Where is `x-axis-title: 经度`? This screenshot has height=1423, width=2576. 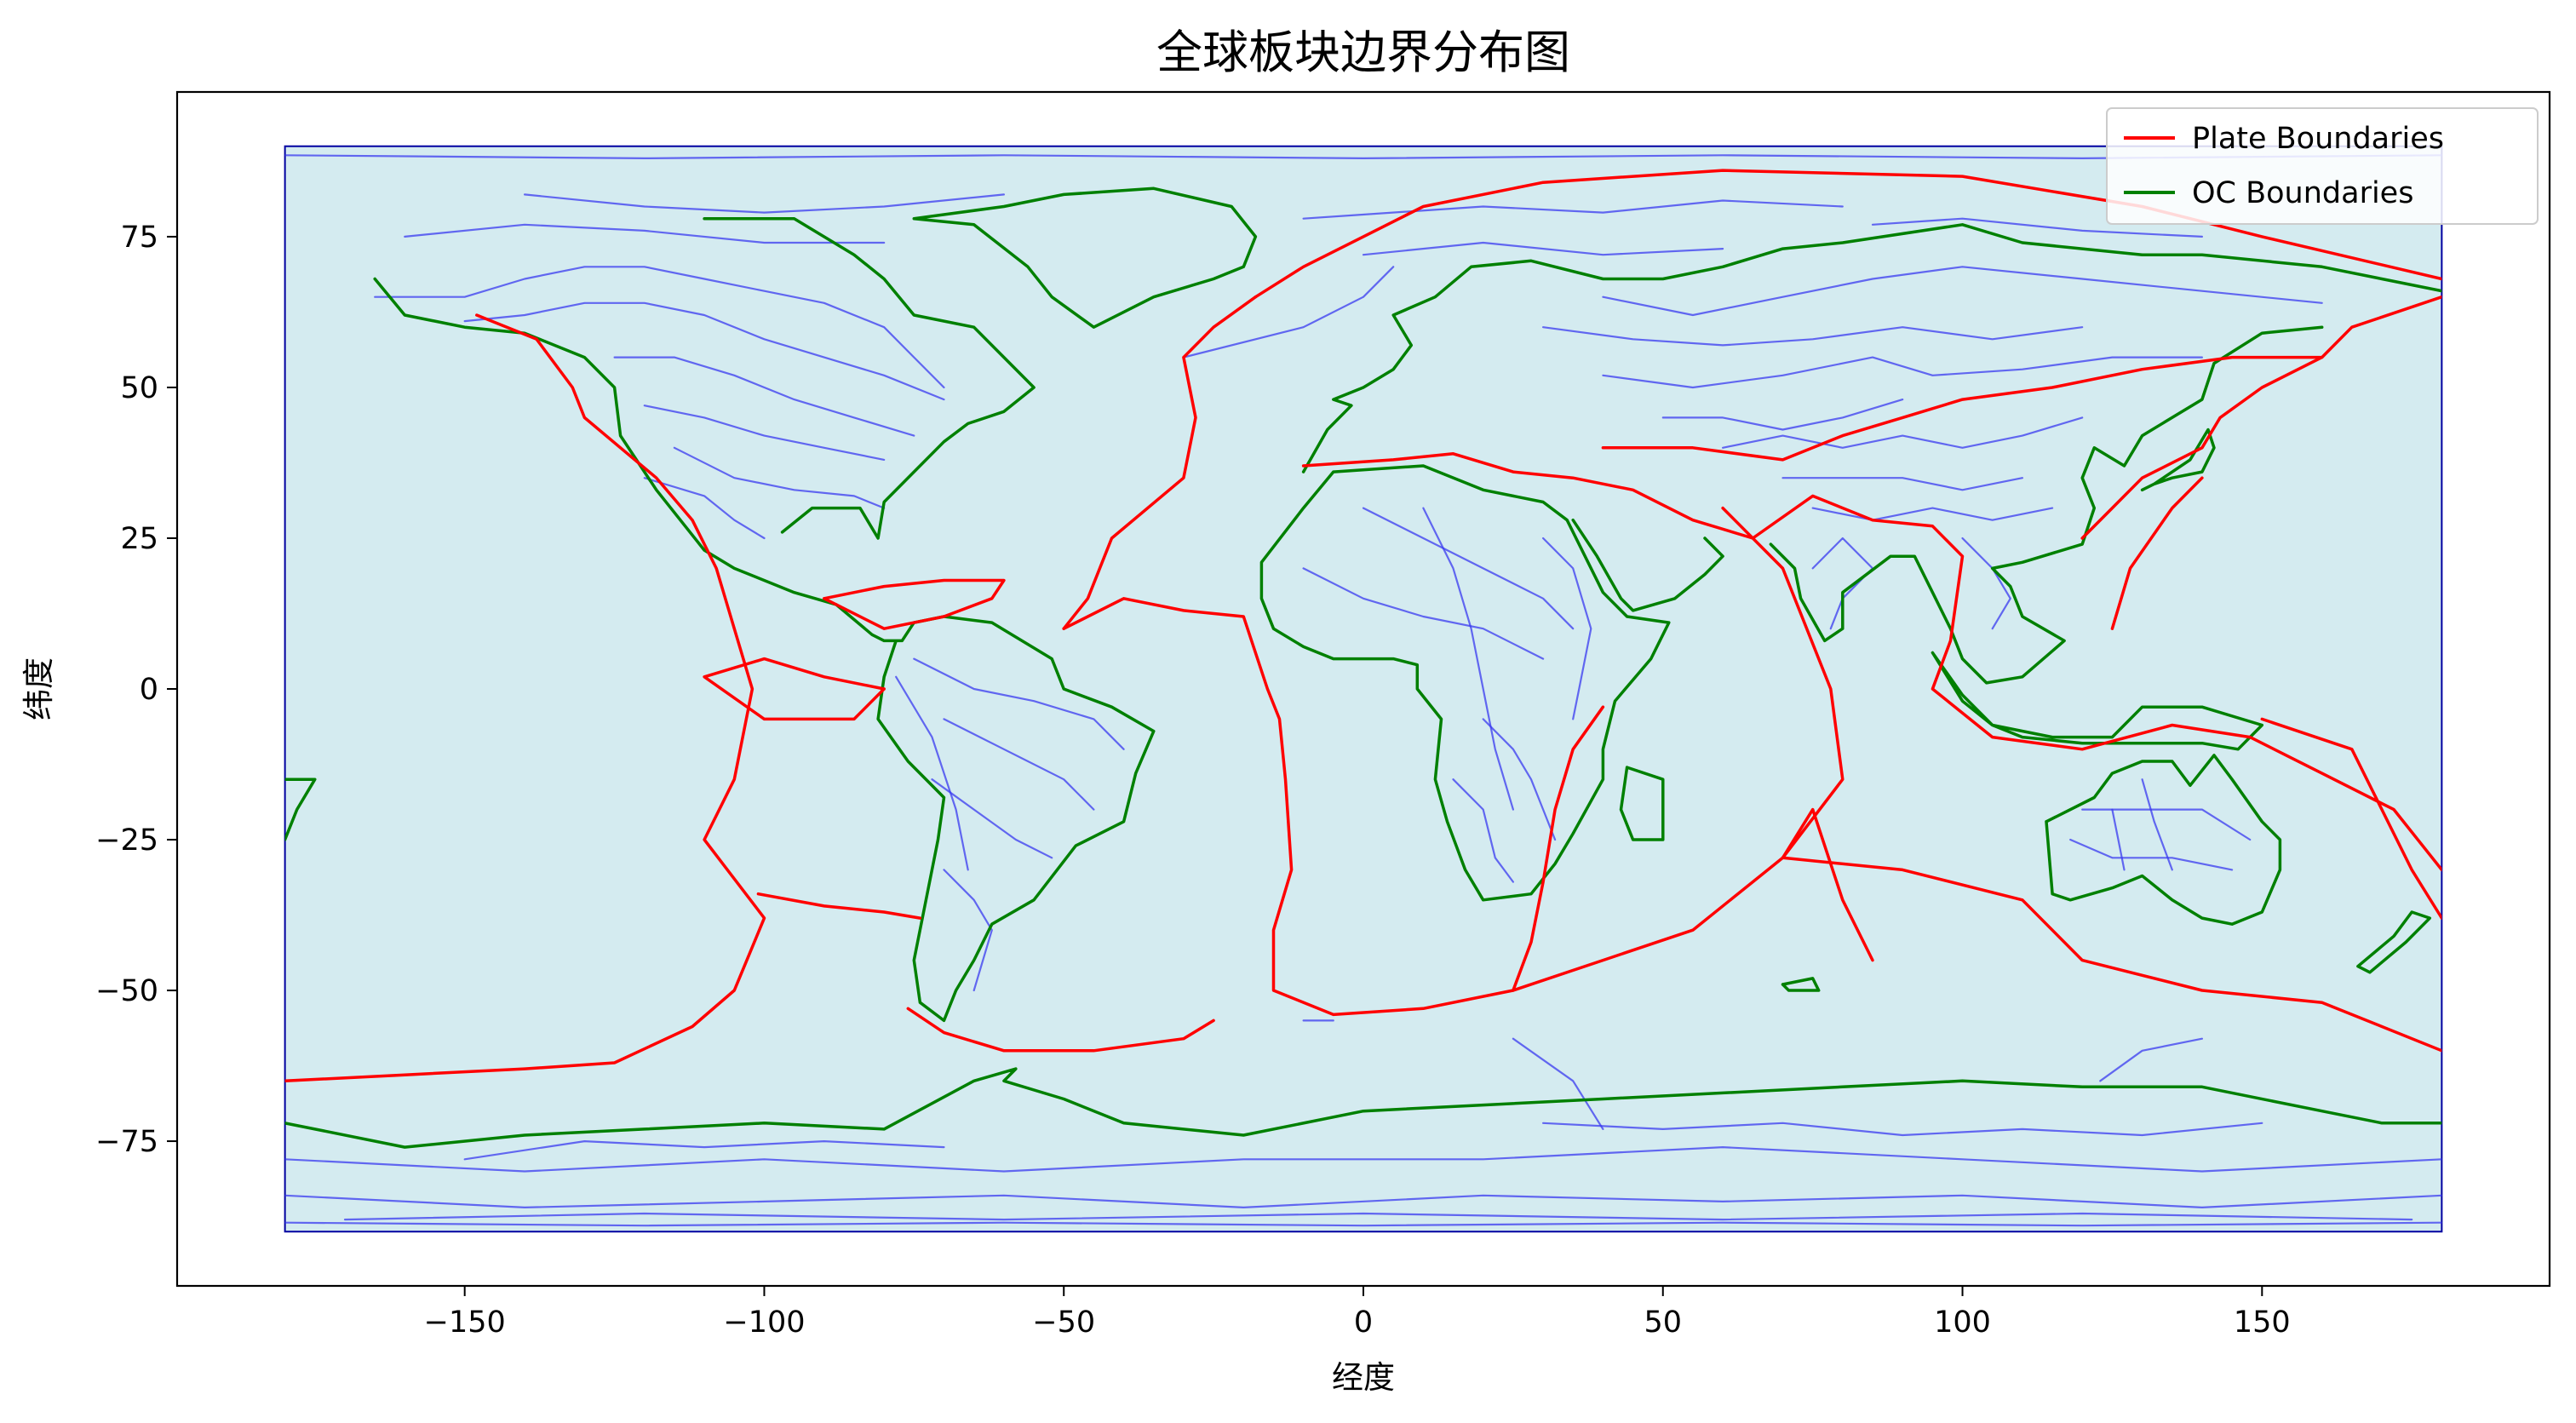
x-axis-title: 经度 is located at coordinates (1363, 1377).